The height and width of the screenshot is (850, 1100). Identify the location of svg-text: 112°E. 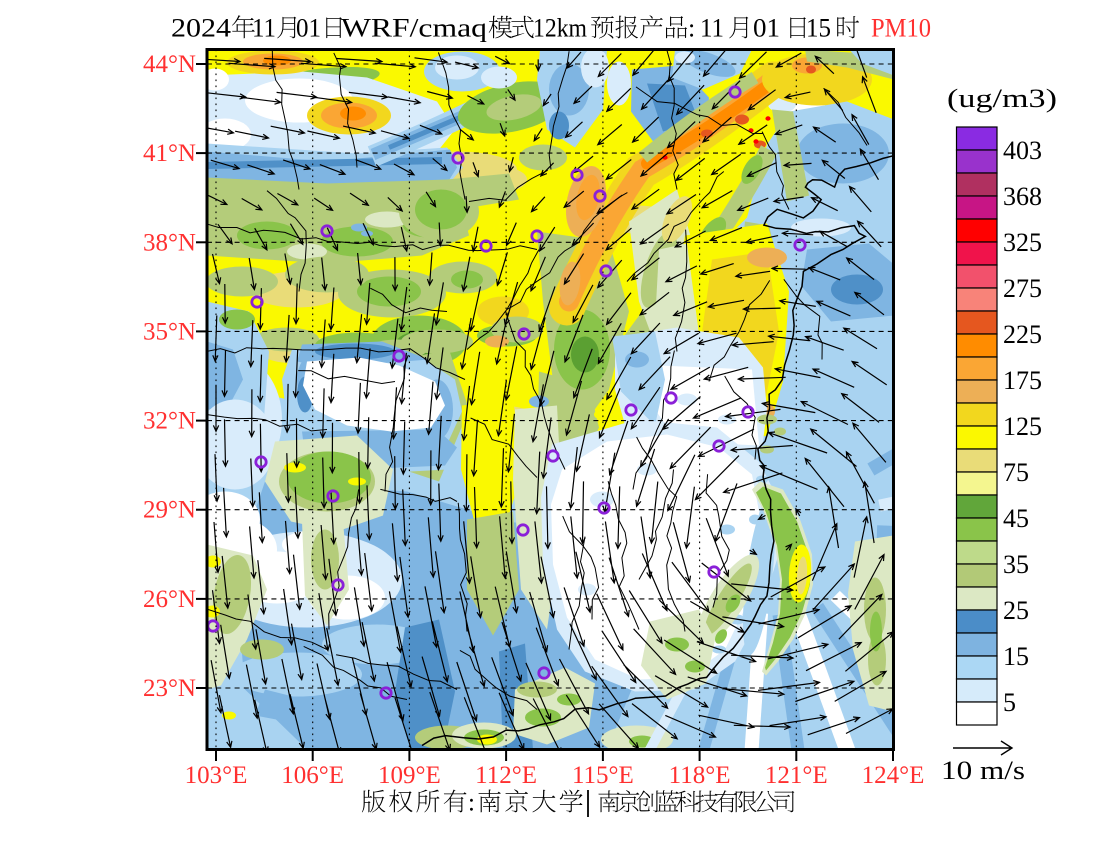
(506, 775).